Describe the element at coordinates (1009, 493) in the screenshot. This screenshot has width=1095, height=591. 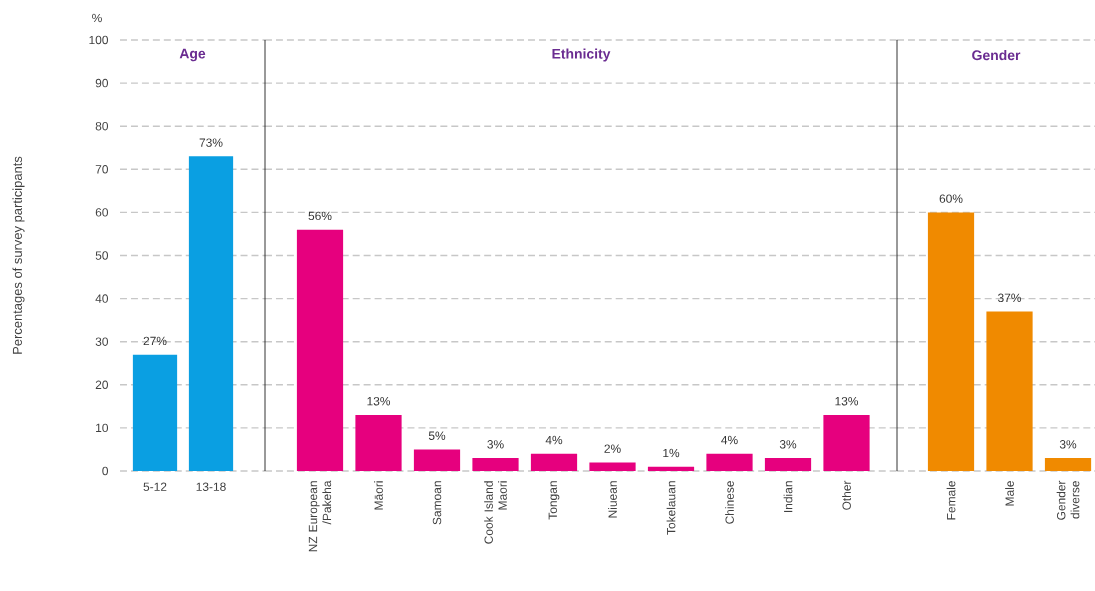
I see `x-tick-label: Male` at that location.